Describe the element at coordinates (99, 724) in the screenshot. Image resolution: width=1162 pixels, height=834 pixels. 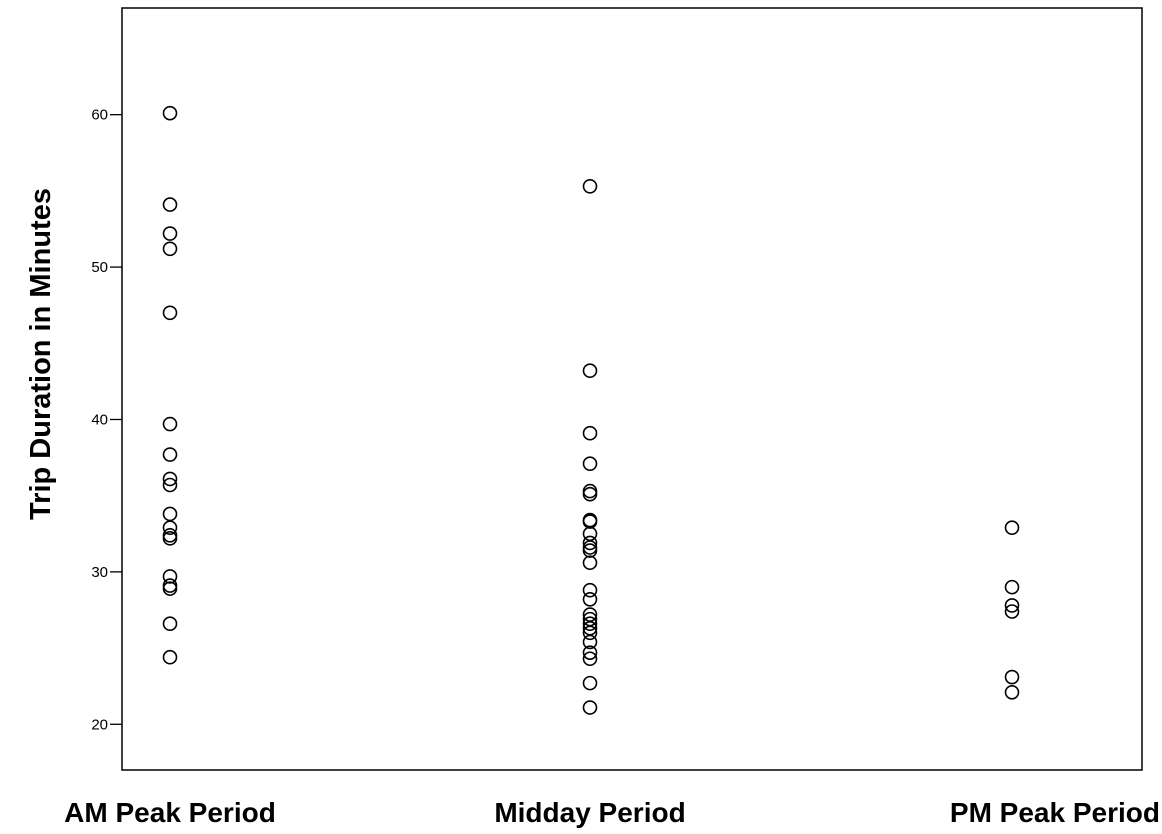
I see `y-tick-label: 20` at that location.